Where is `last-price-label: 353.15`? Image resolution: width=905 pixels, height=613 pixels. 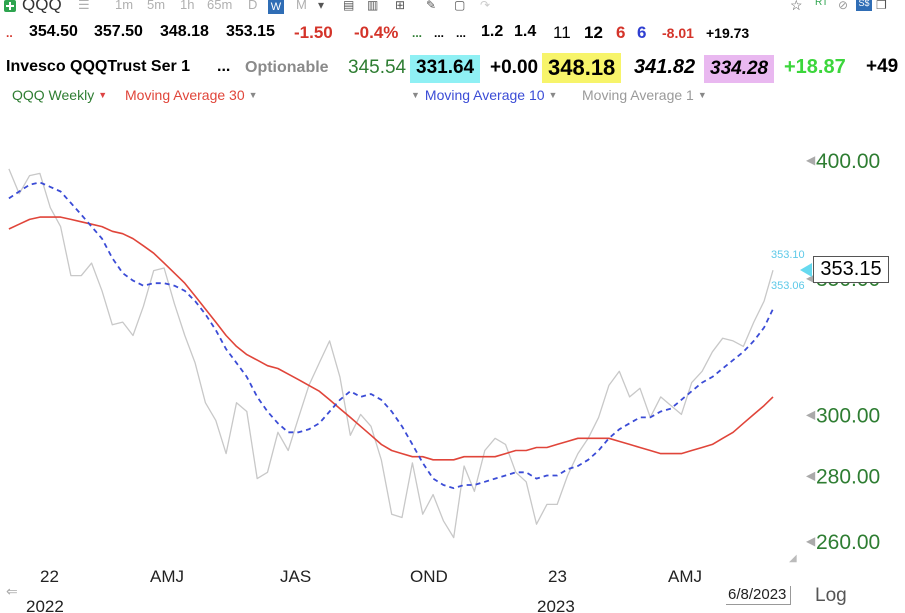 last-price-label: 353.15 is located at coordinates (851, 269).